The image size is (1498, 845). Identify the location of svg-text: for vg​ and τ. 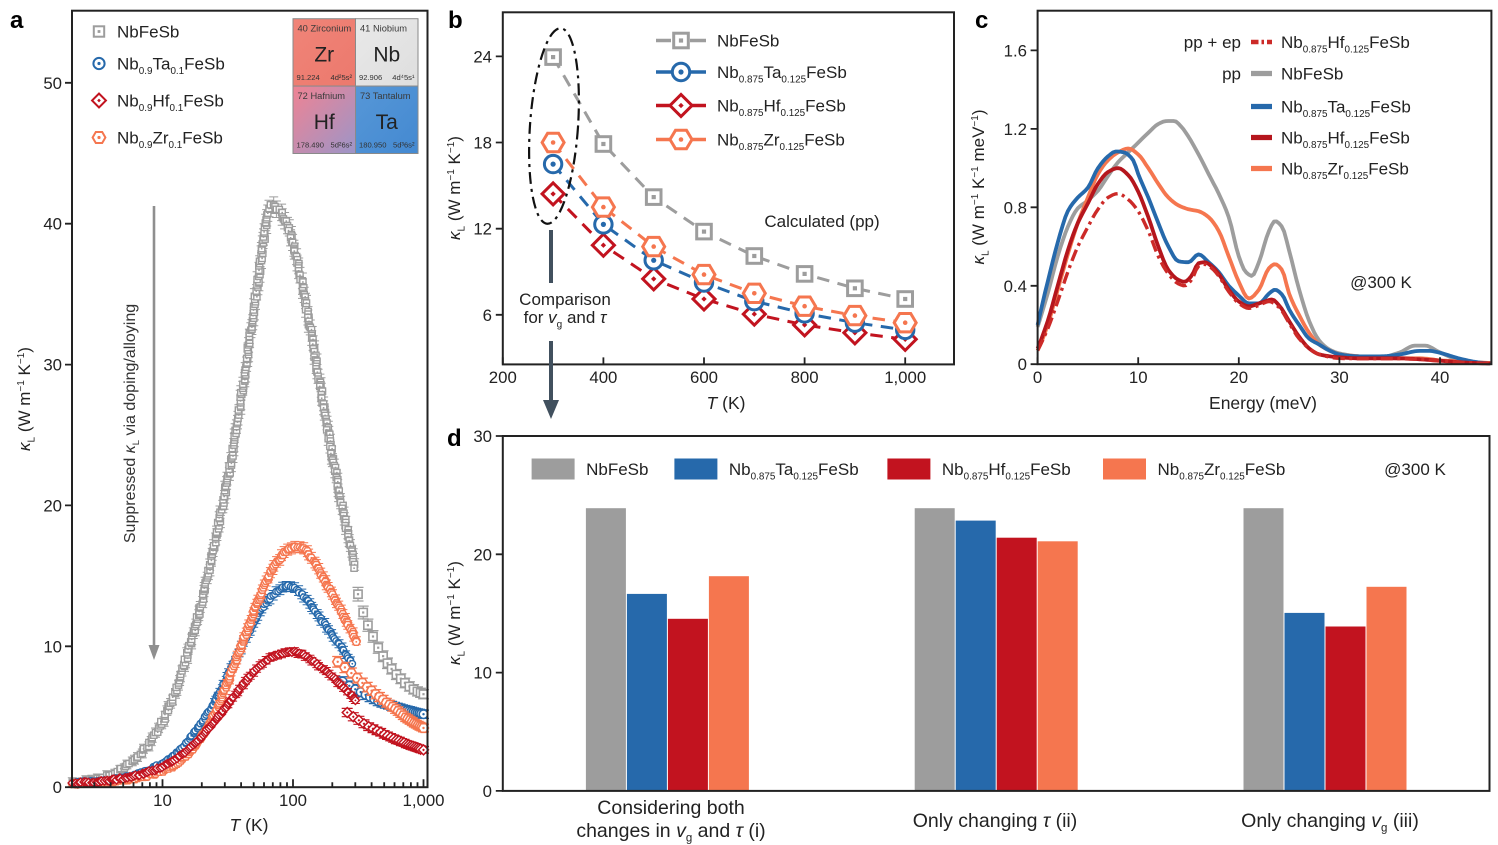
(566, 319).